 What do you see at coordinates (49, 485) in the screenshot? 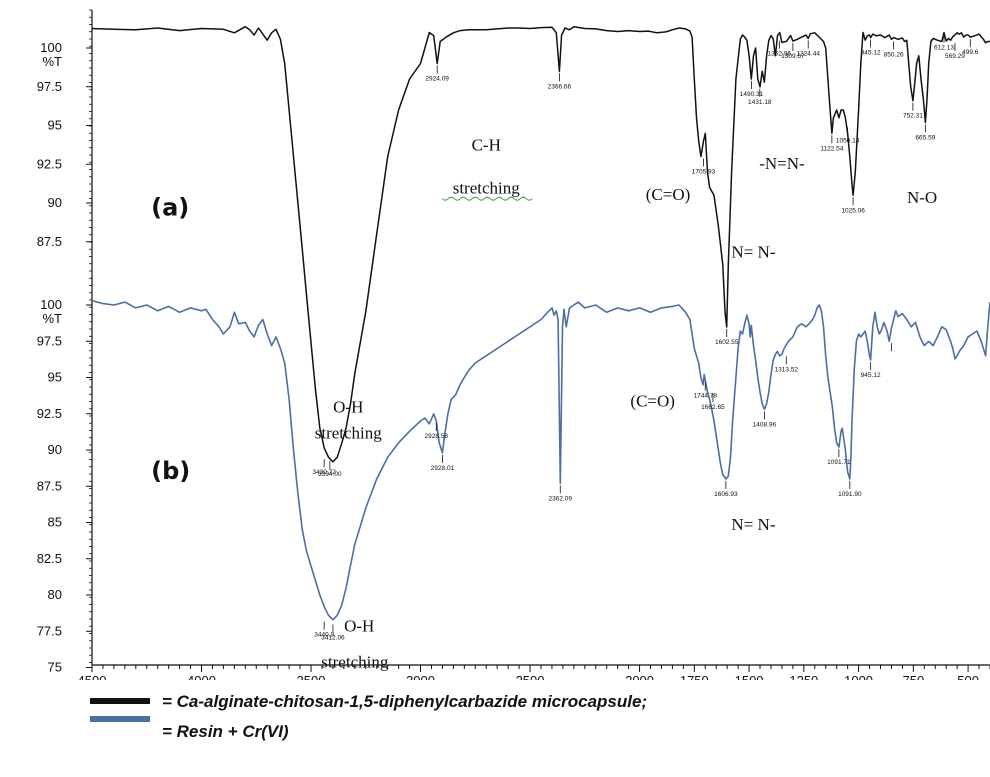
I see `y-tick-label-b: 87.5` at bounding box center [49, 485].